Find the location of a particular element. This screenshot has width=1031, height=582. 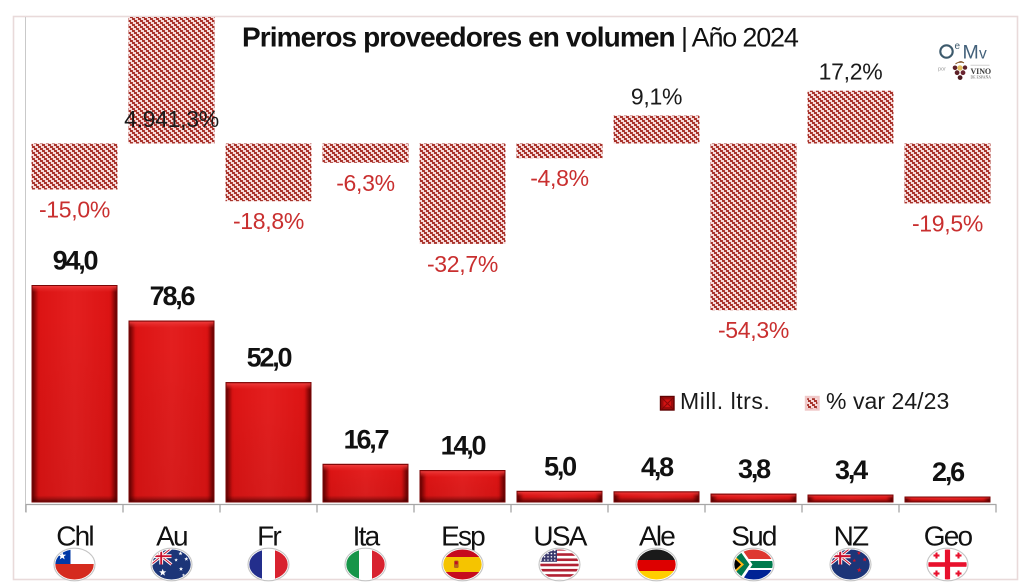

svg-text: 4,8 is located at coordinates (657, 467).